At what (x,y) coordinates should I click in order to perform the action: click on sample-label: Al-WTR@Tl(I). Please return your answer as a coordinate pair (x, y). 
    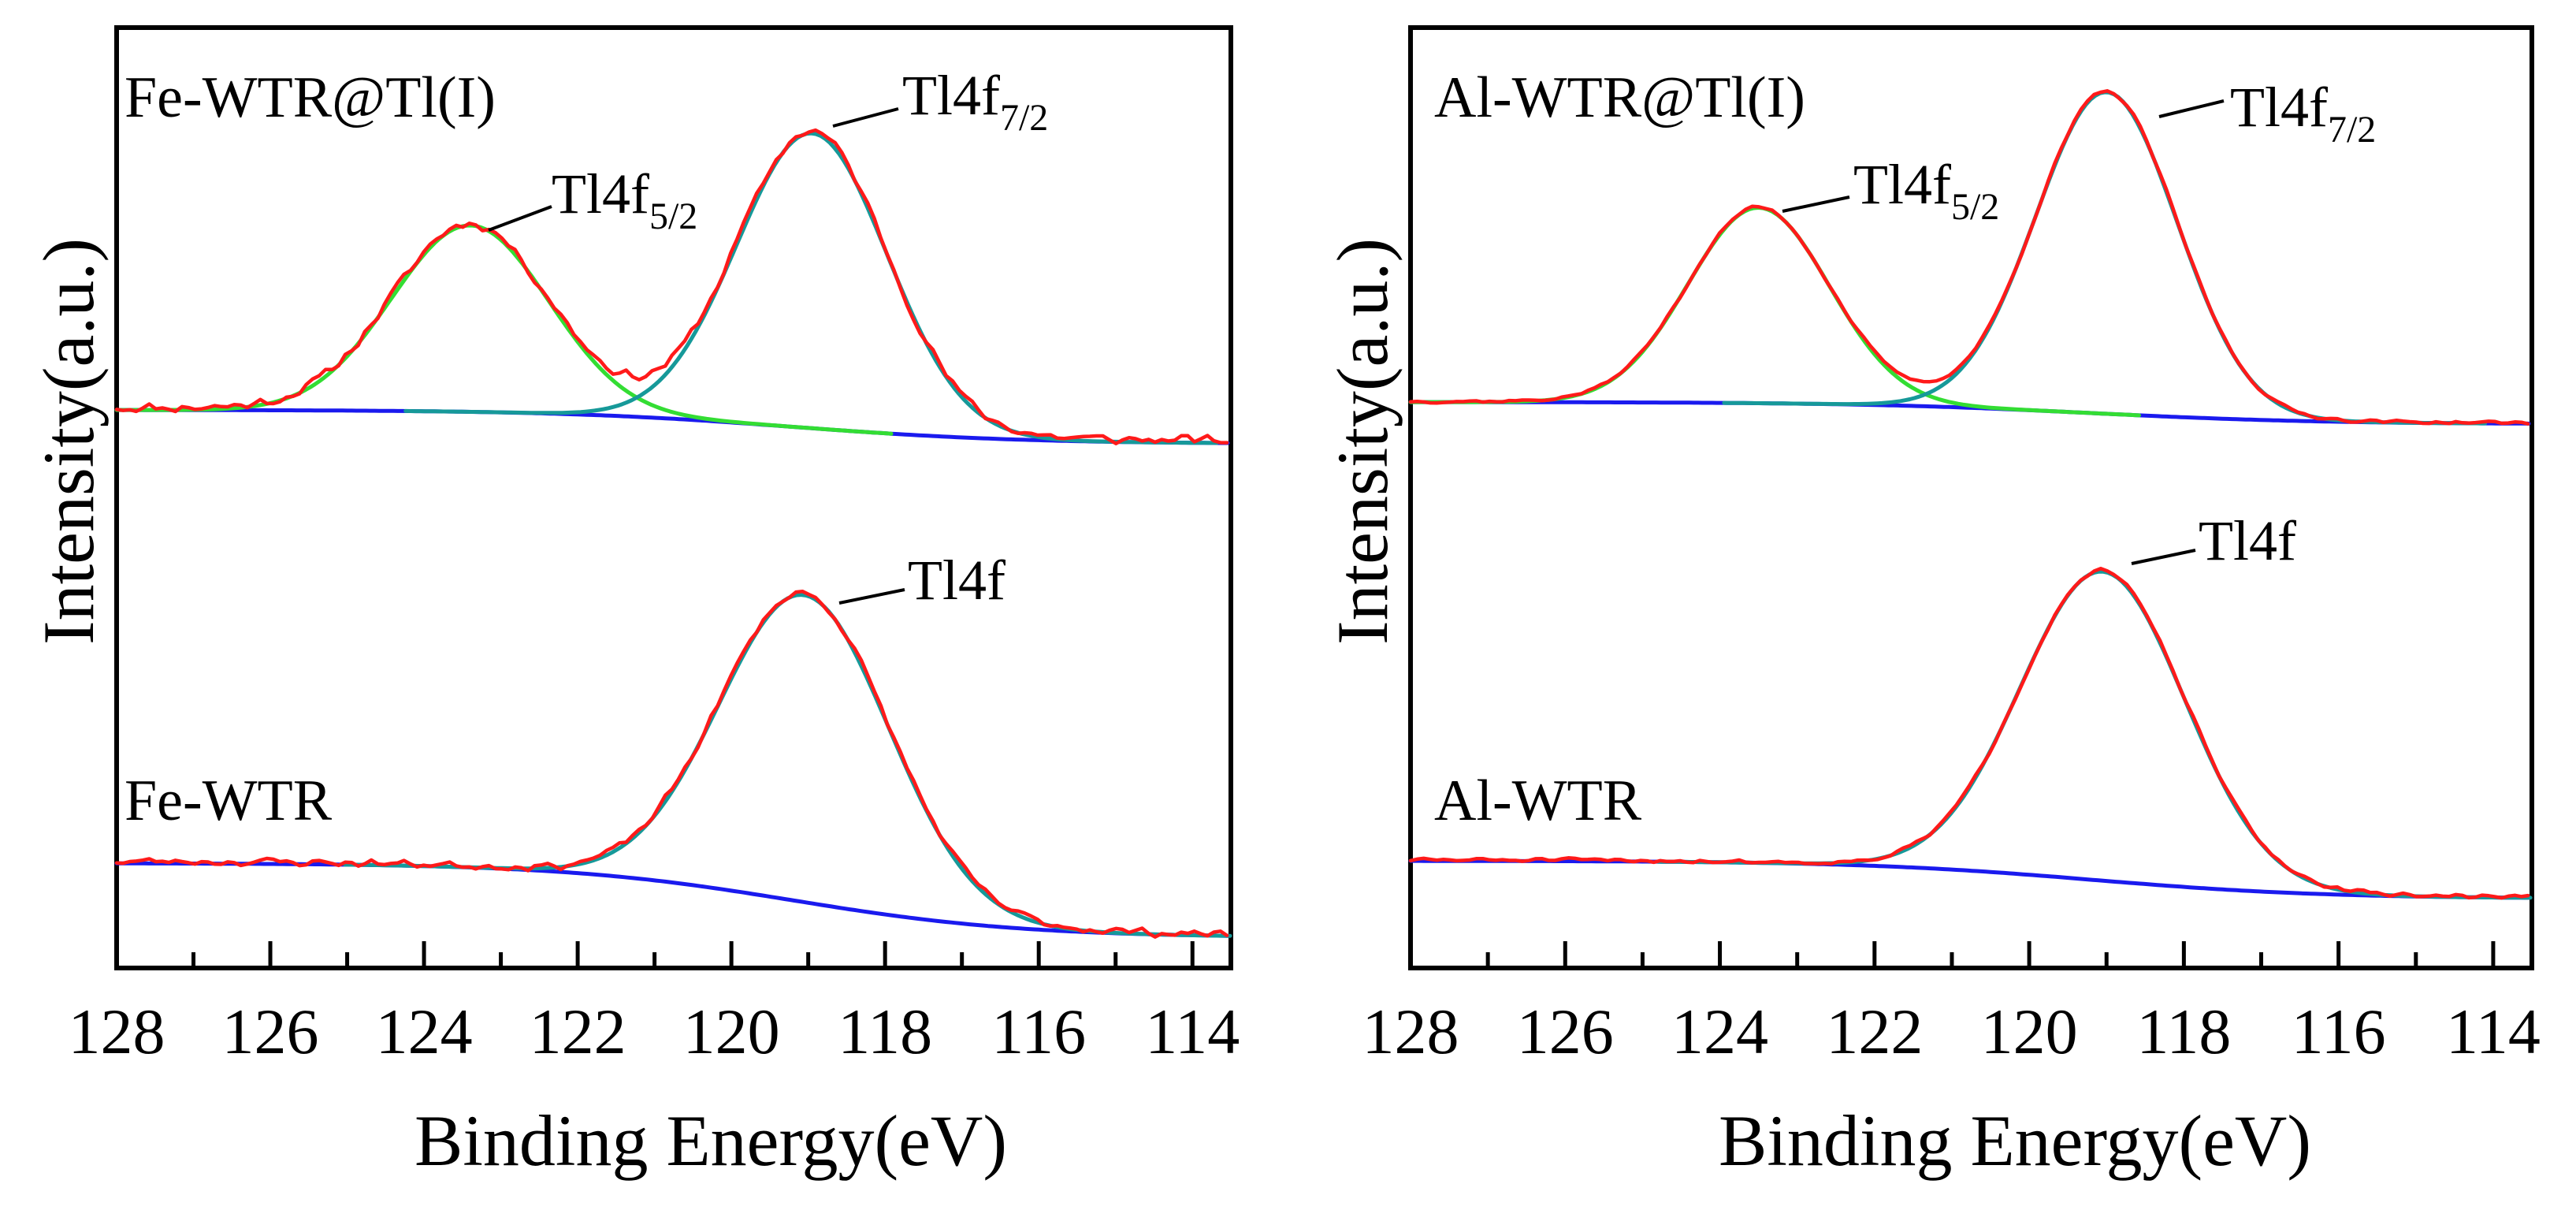
    Looking at the image, I should click on (1619, 98).